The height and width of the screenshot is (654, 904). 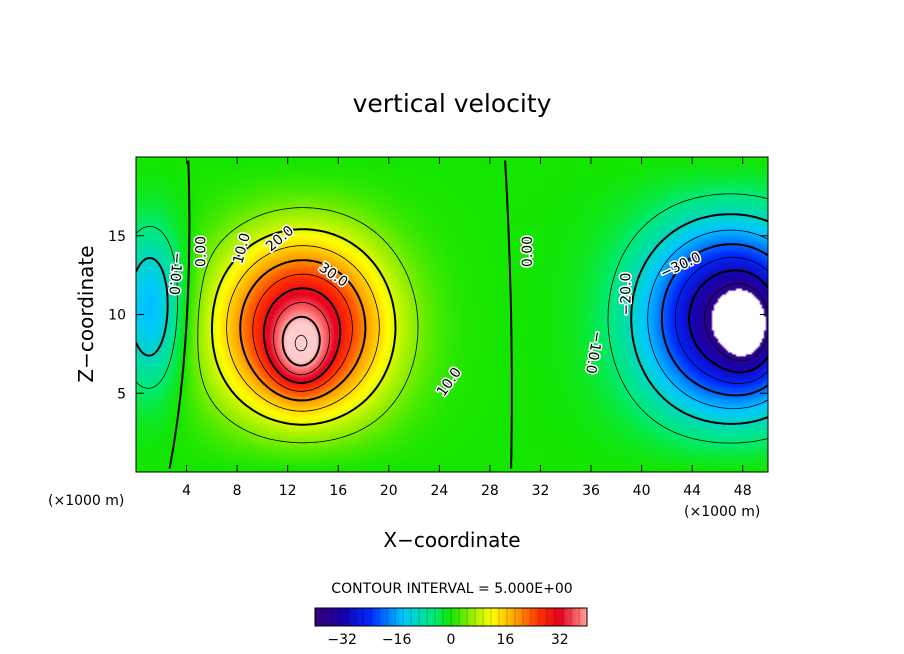 I want to click on colorbar-ticks: −32 −16 0 16 32, so click(x=451, y=628).